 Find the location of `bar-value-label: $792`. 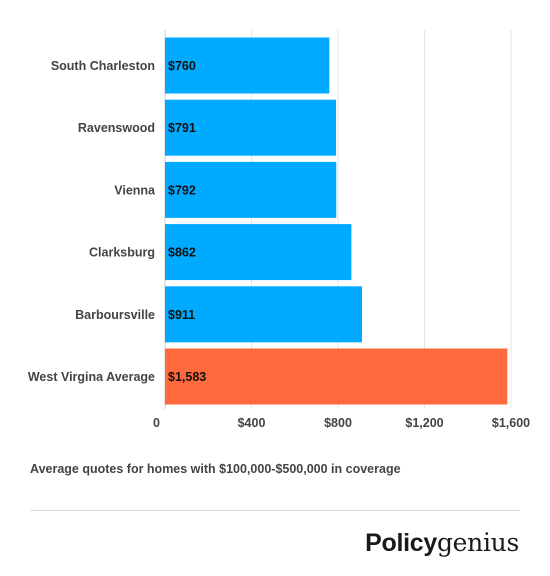

bar-value-label: $792 is located at coordinates (182, 190).